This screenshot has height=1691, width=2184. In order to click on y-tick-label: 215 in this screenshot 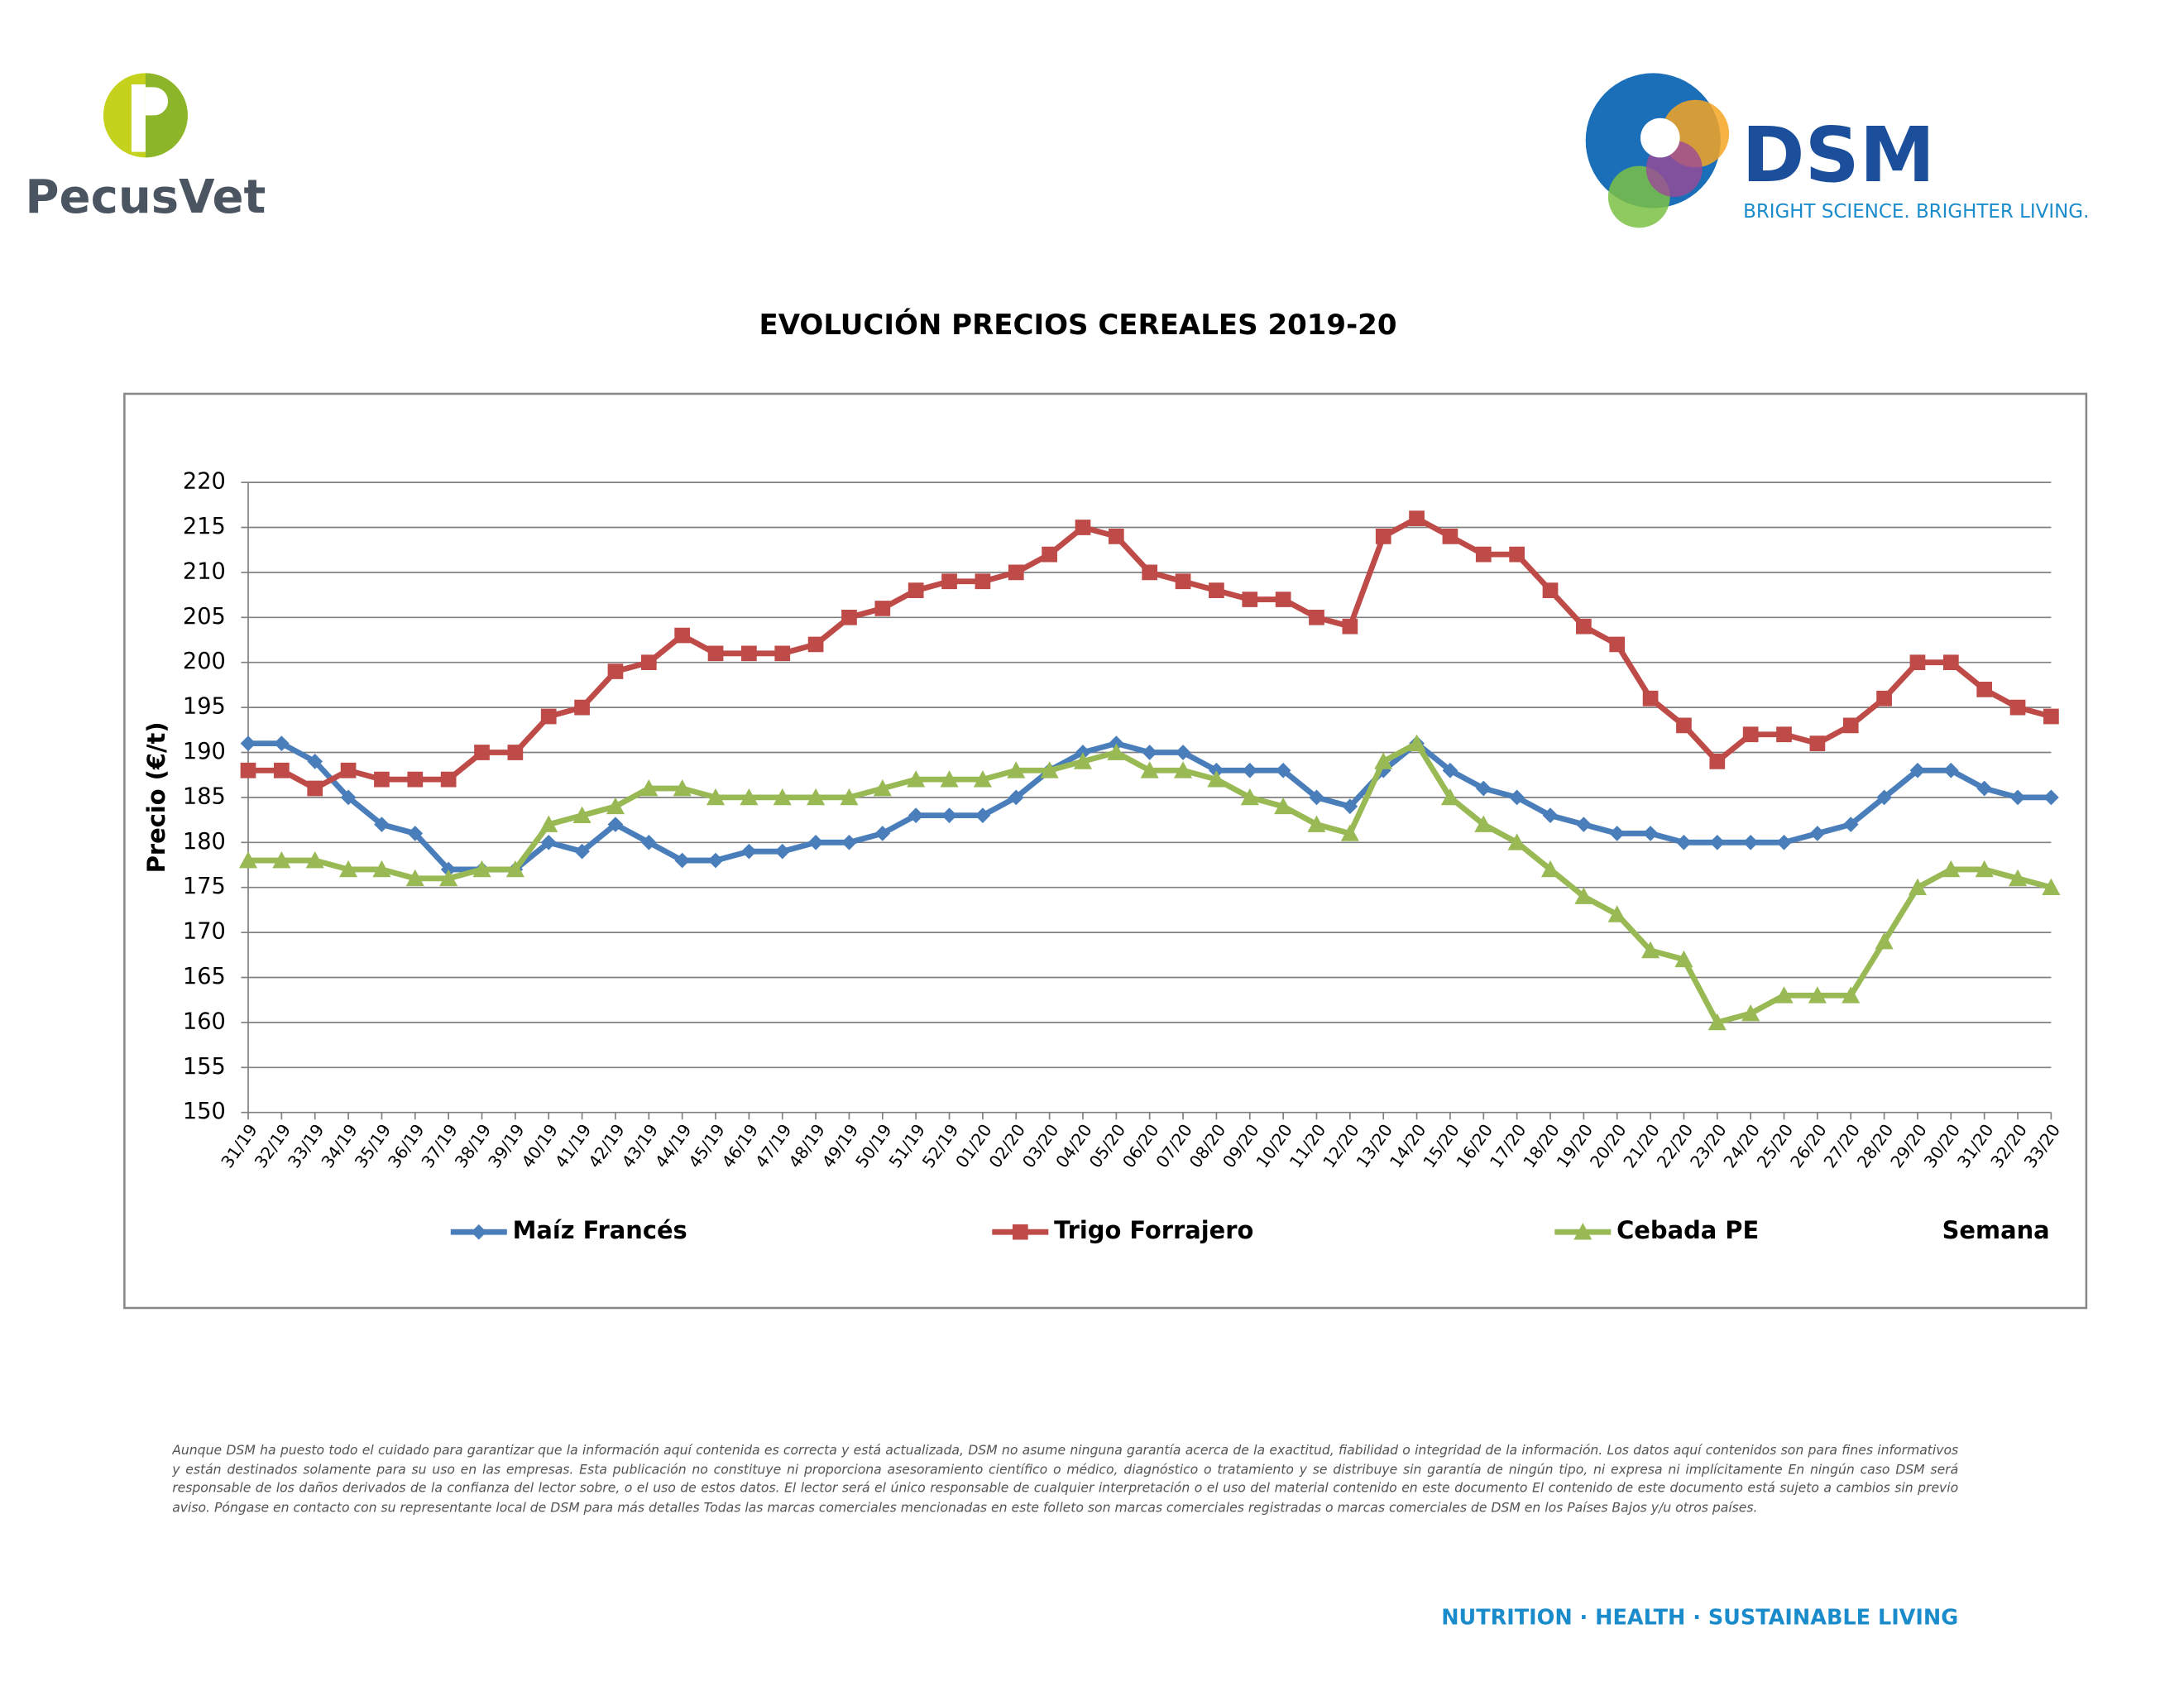, I will do `click(204, 526)`.